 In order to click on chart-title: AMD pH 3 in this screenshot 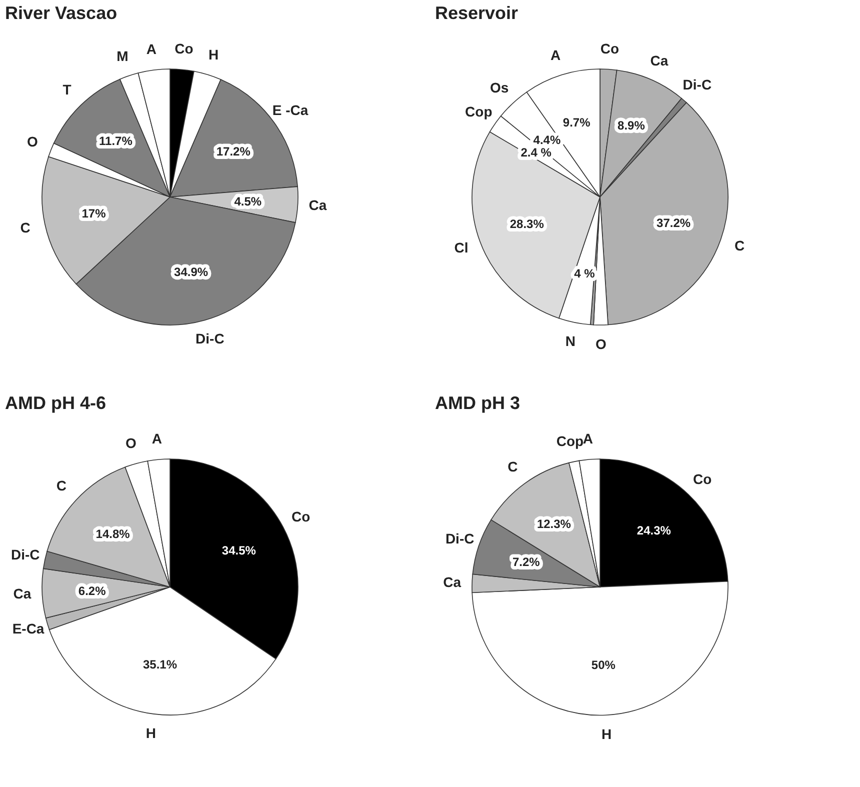, I will do `click(477, 403)`.